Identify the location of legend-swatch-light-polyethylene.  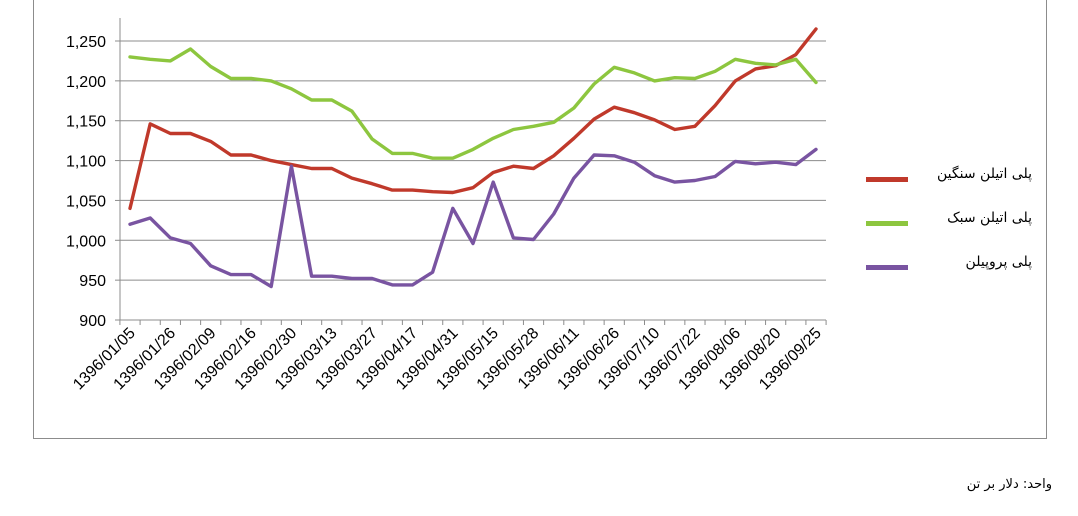
(887, 223).